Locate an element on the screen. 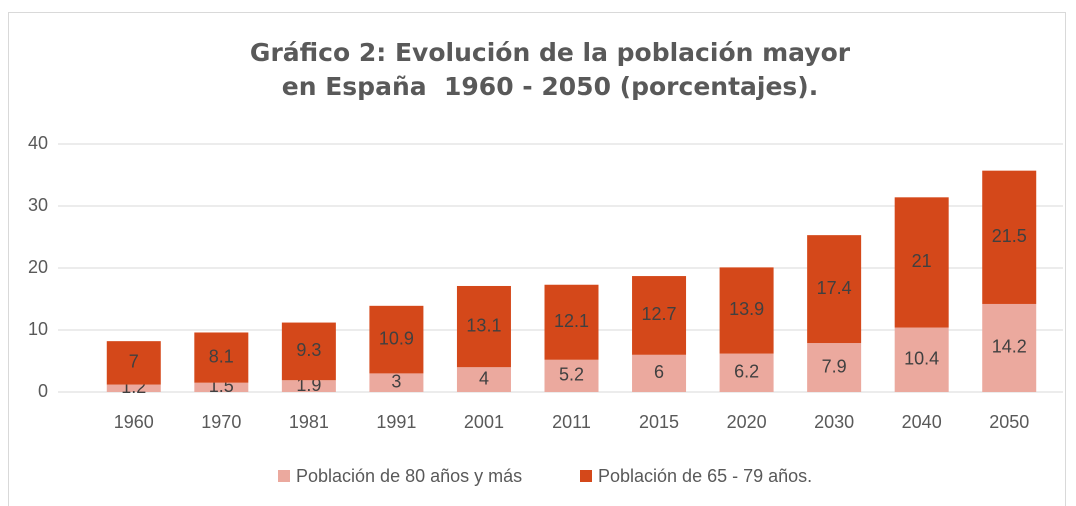 This screenshot has height=506, width=1076. data-label: 3 is located at coordinates (396, 381).